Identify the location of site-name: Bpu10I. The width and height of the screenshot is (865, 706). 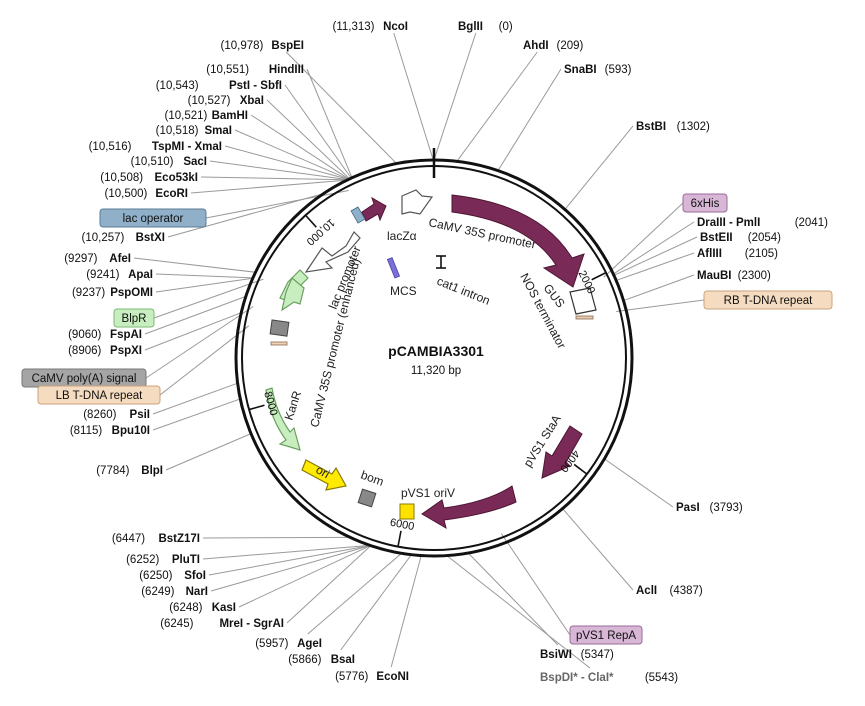
(131, 431).